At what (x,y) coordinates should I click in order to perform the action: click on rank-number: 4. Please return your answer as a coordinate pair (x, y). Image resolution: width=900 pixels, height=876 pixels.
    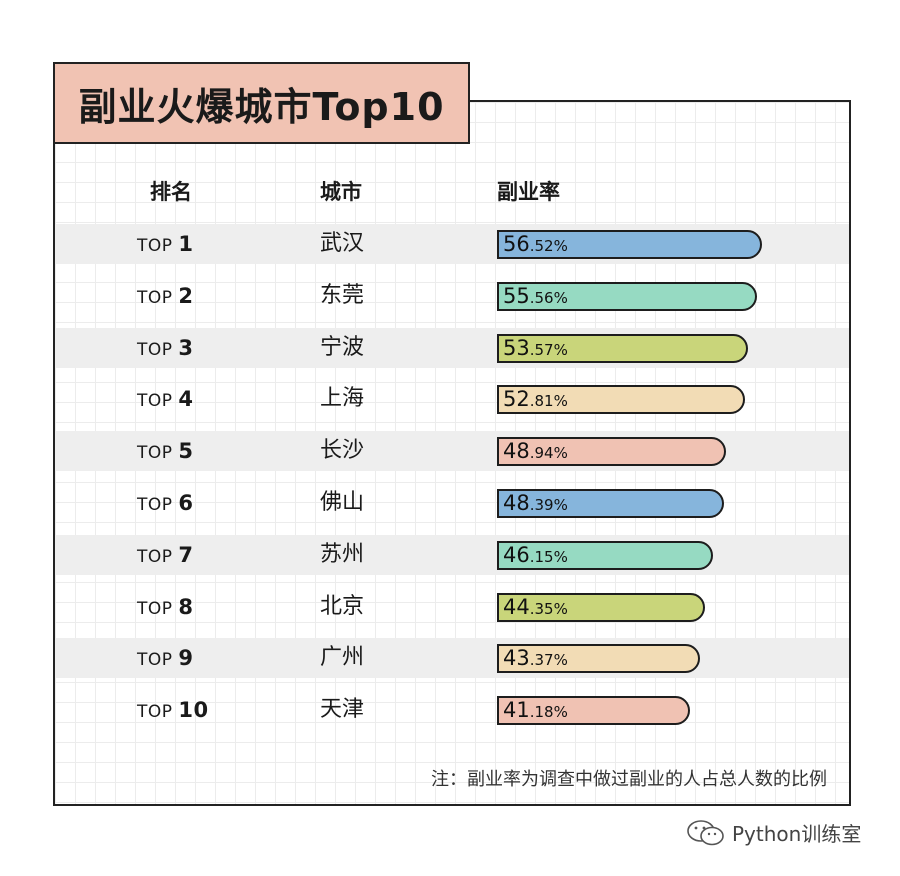
    Looking at the image, I should click on (186, 399).